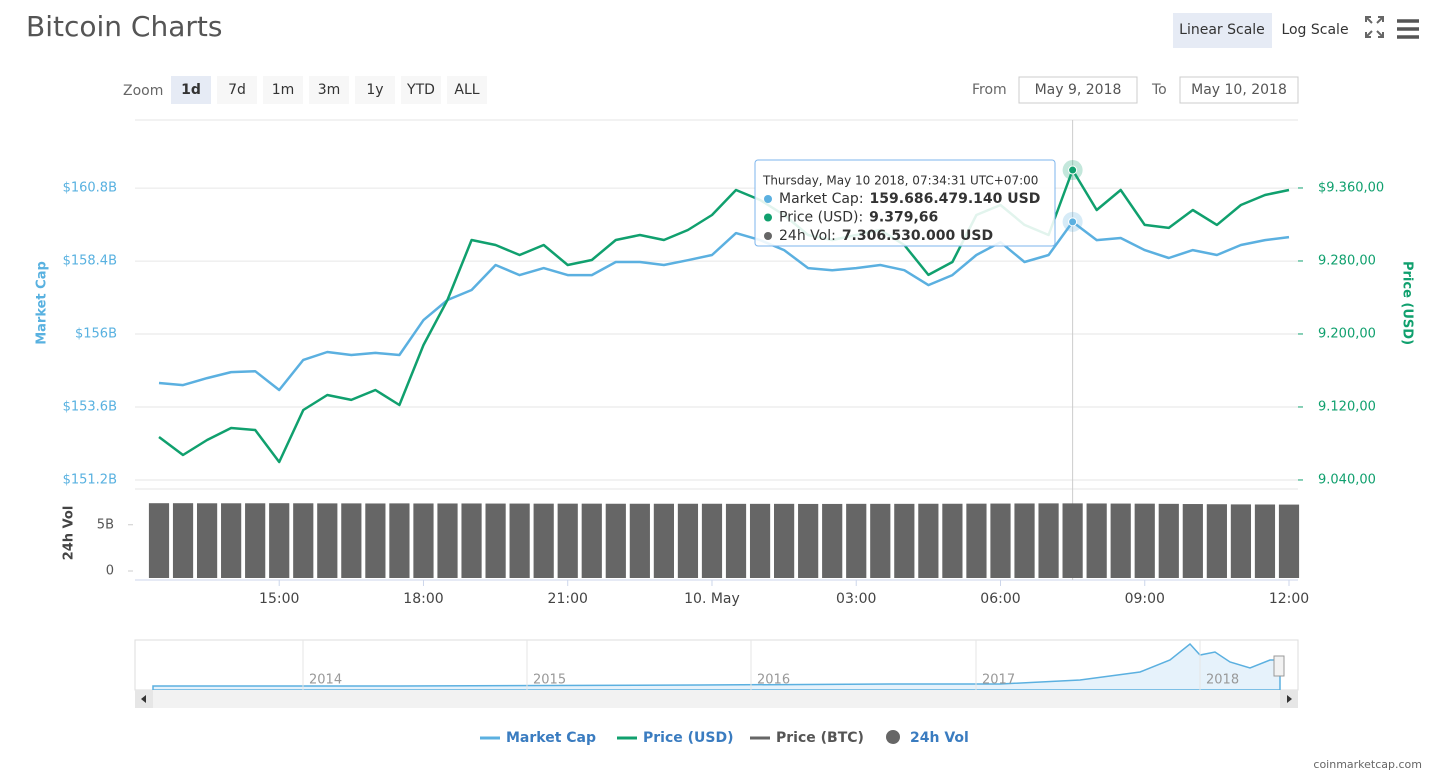 Image resolution: width=1430 pixels, height=777 pixels. I want to click on navigator-handle, so click(1279, 666).